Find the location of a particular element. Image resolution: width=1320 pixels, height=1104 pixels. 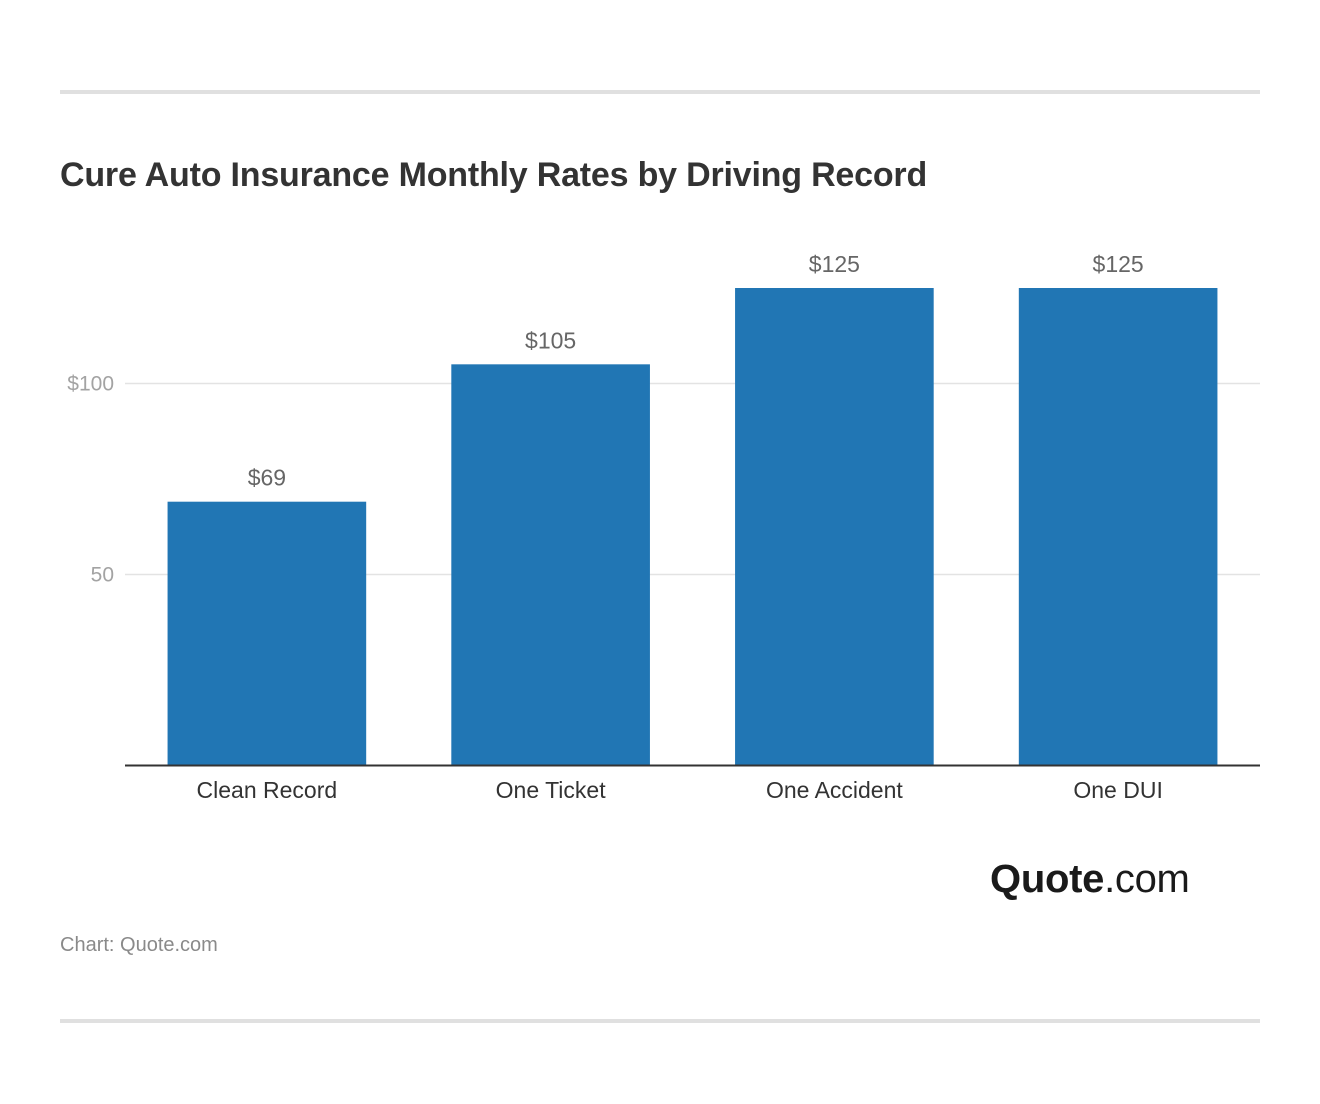

x-tick-label: One DUI is located at coordinates (1117, 790).